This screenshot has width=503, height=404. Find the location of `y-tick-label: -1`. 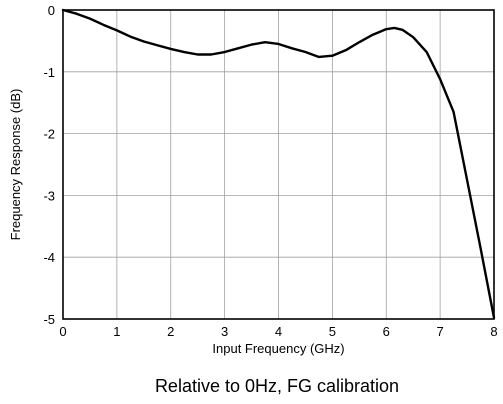

y-tick-label: -1 is located at coordinates (49, 72).